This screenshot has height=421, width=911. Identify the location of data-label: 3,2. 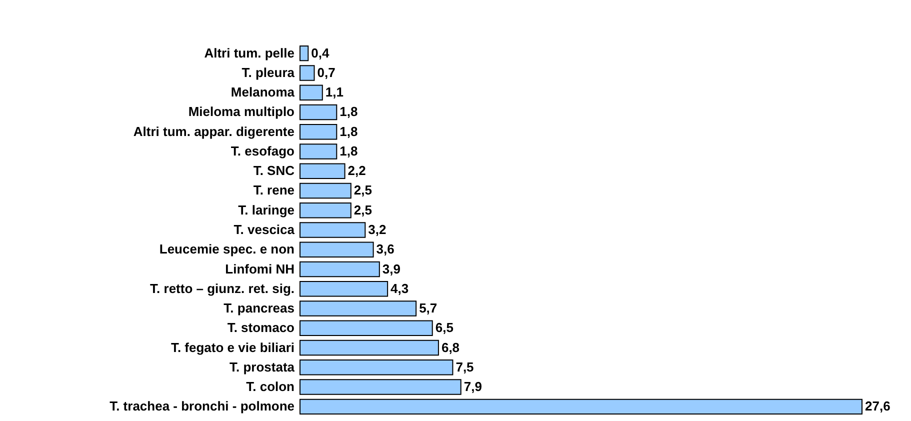
(377, 229).